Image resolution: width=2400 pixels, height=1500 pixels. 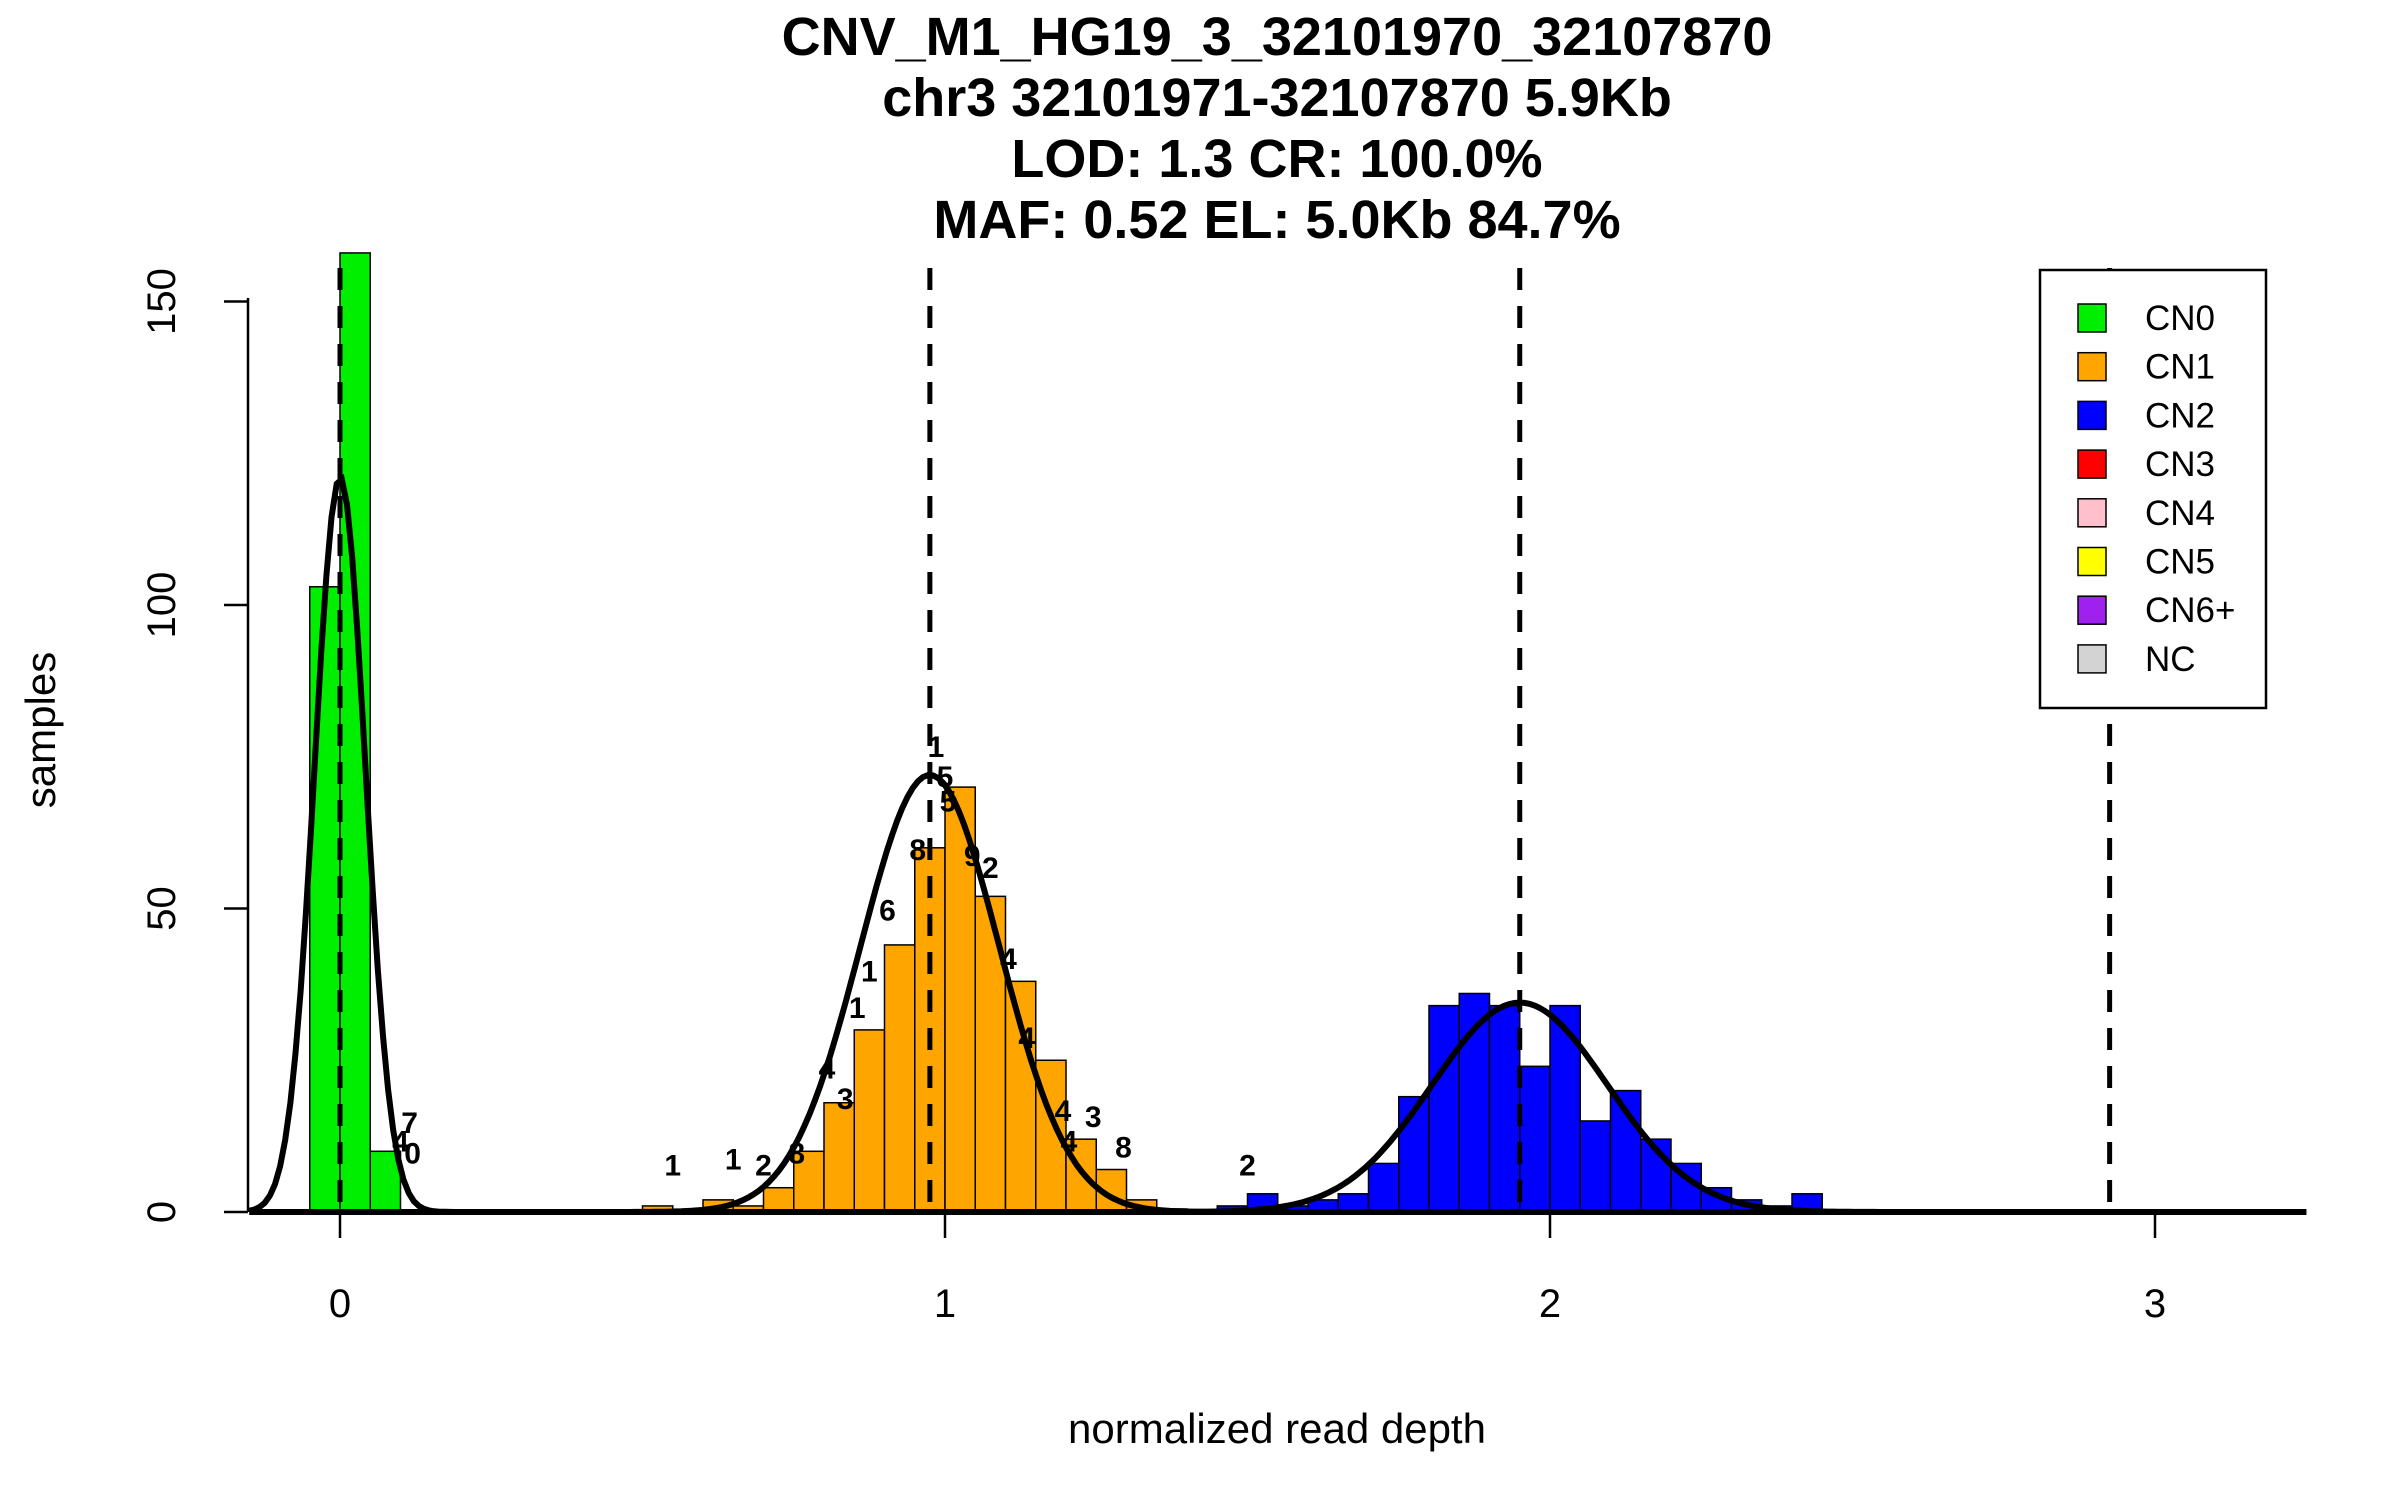 I want to click on title-line-4: MAF: 0.52 EL: 5.0Kb 84.7%, so click(x=1276, y=220).